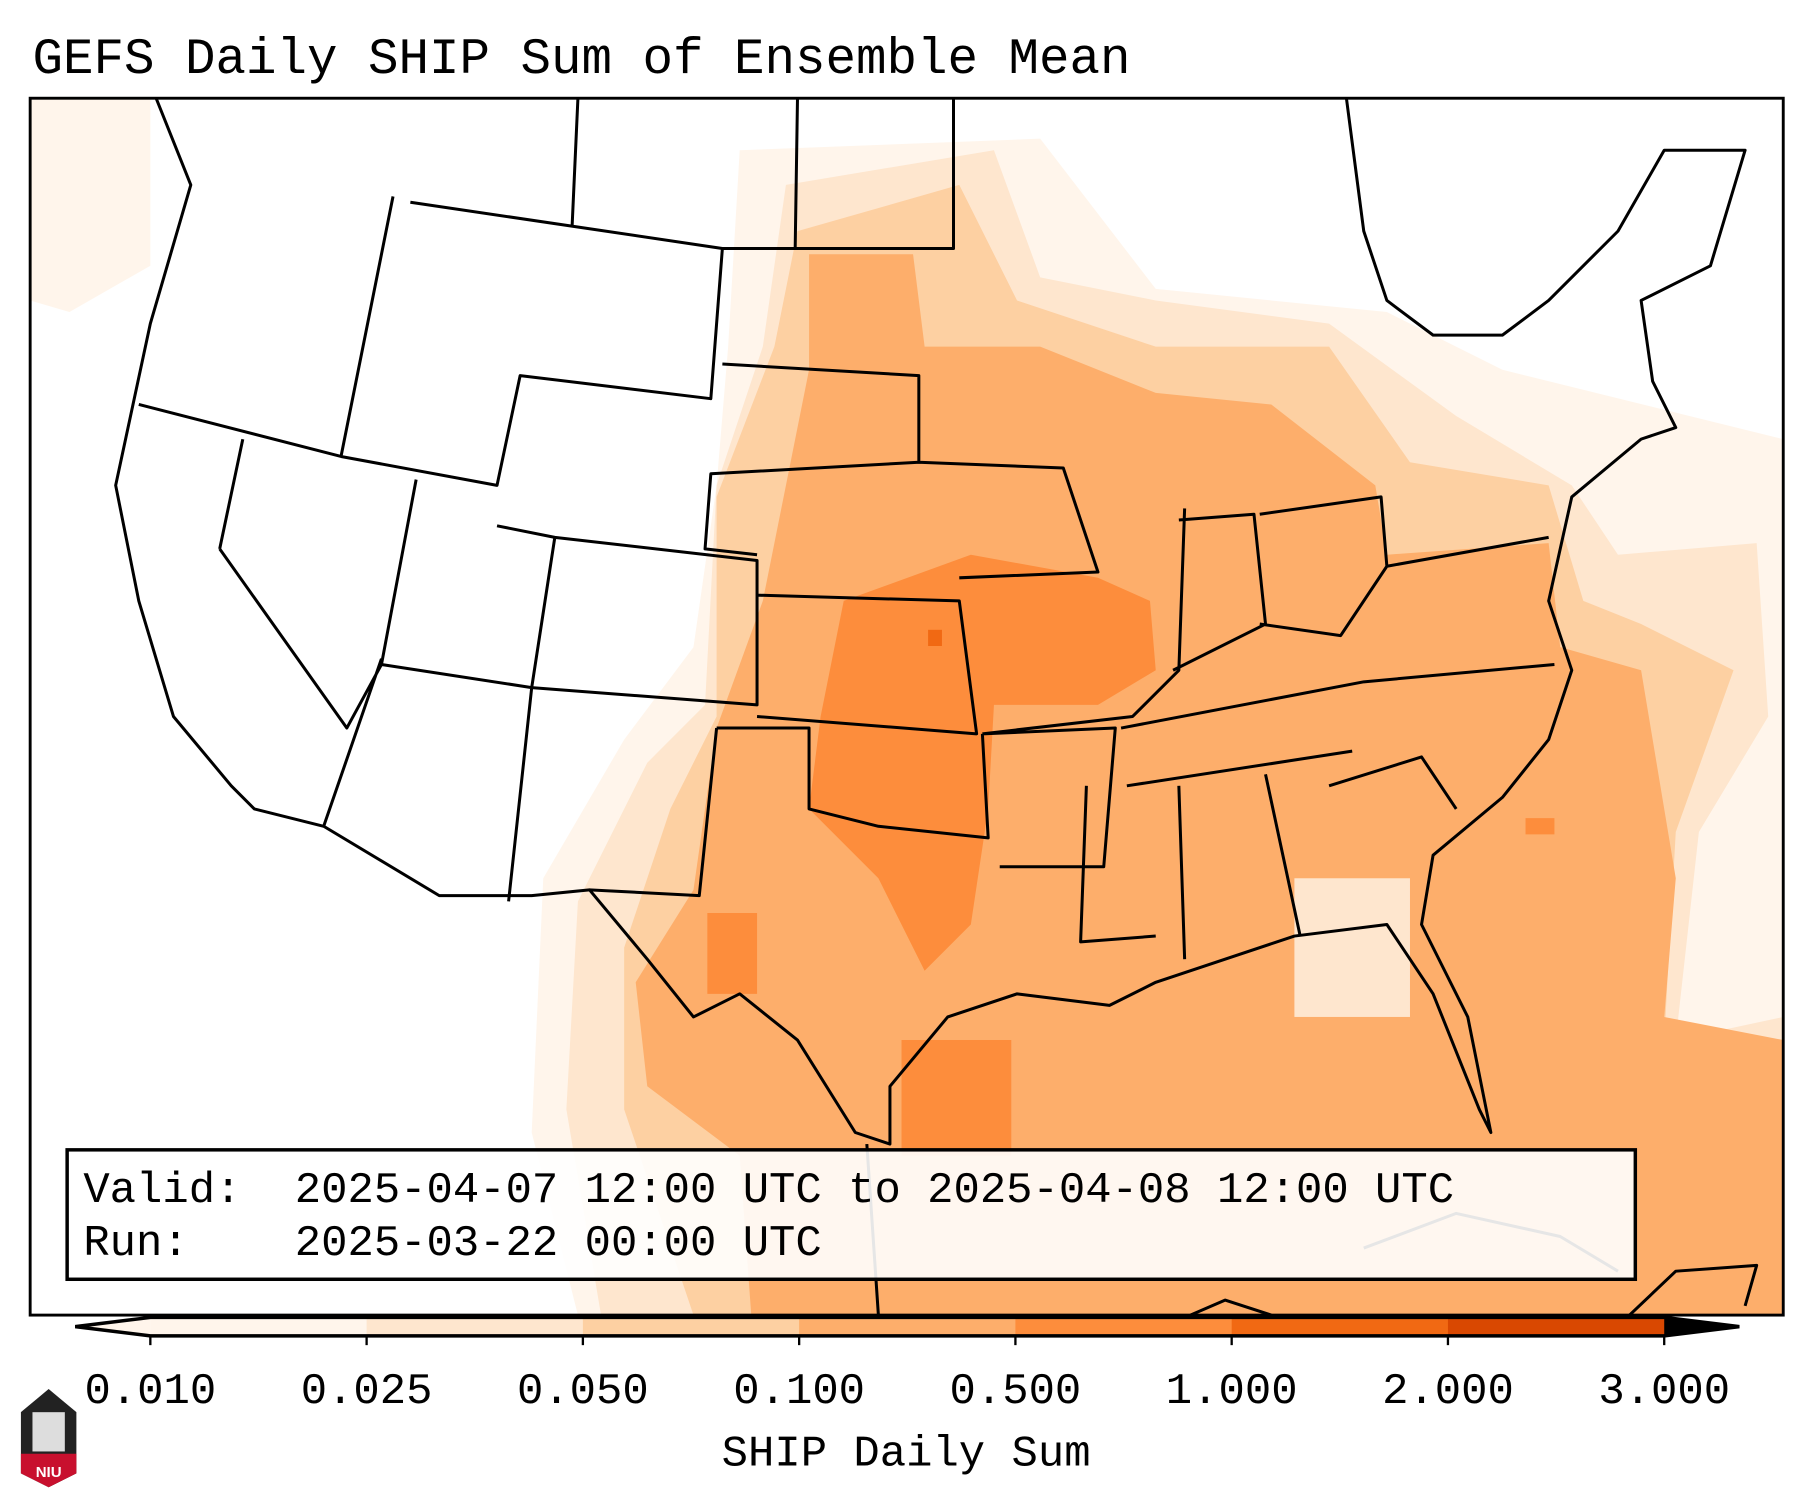 This screenshot has width=1803, height=1500. What do you see at coordinates (583, 1392) in the screenshot?
I see `colorbar-tick-label: 0.050` at bounding box center [583, 1392].